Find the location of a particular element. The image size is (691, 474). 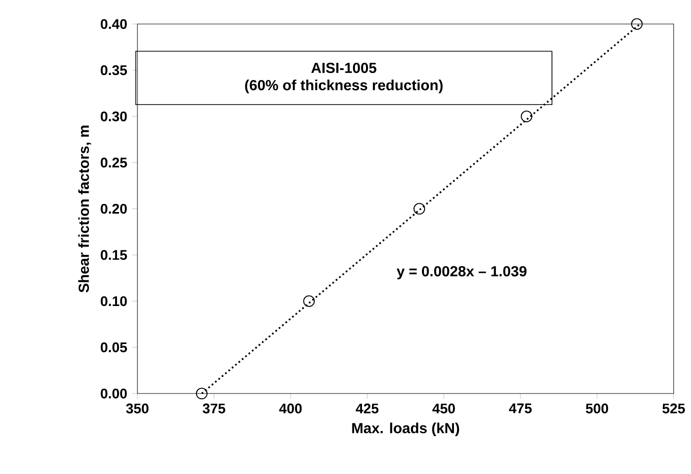

annotation: AISI-1005 is located at coordinates (343, 68).